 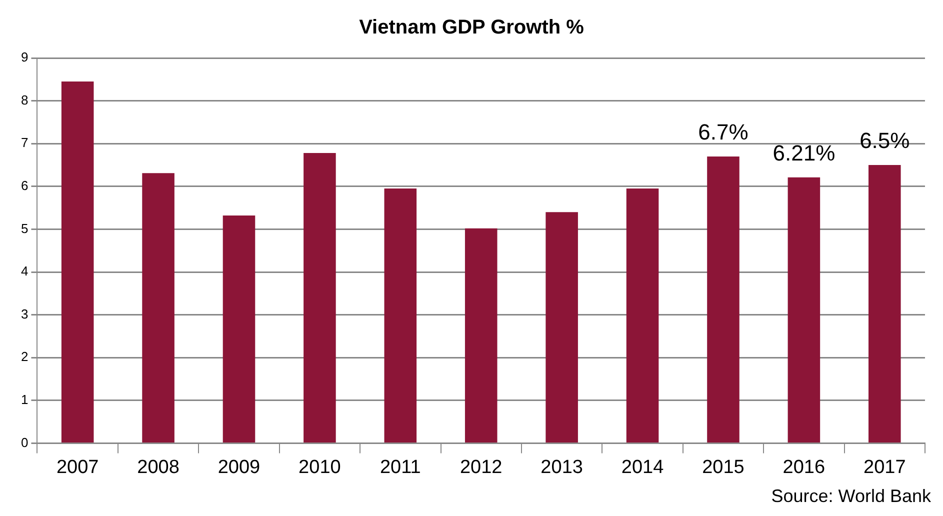 I want to click on data-label: 6.21%, so click(x=804, y=153).